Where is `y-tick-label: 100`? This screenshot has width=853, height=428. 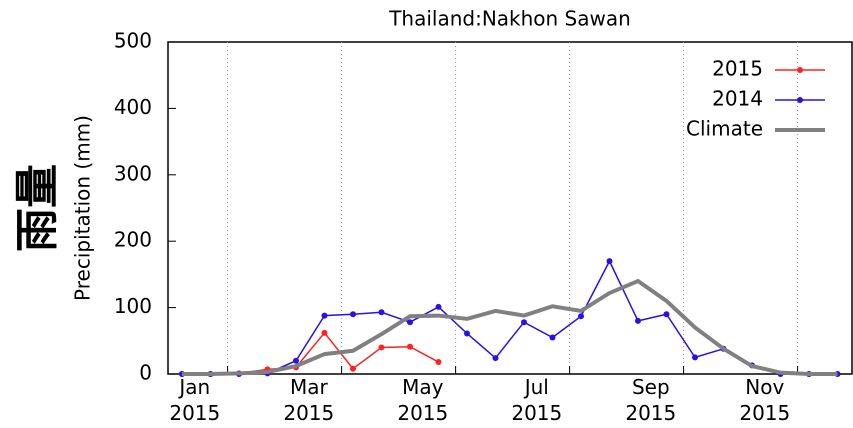 y-tick-label: 100 is located at coordinates (133, 306).